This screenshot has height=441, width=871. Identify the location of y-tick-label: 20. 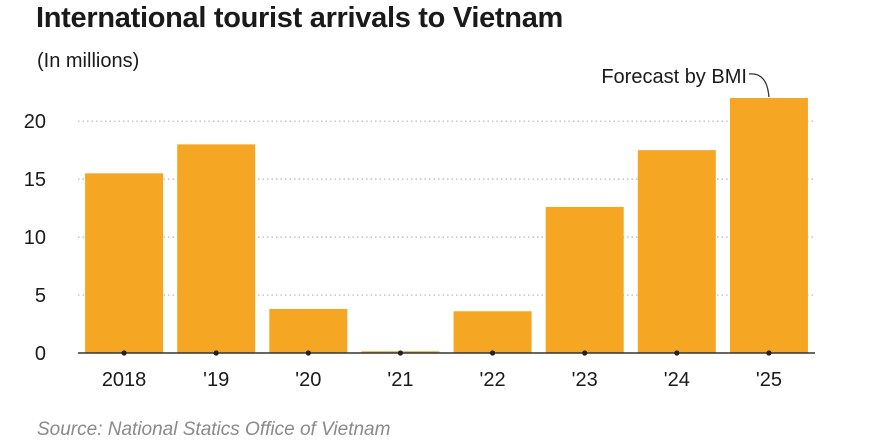
(35, 122).